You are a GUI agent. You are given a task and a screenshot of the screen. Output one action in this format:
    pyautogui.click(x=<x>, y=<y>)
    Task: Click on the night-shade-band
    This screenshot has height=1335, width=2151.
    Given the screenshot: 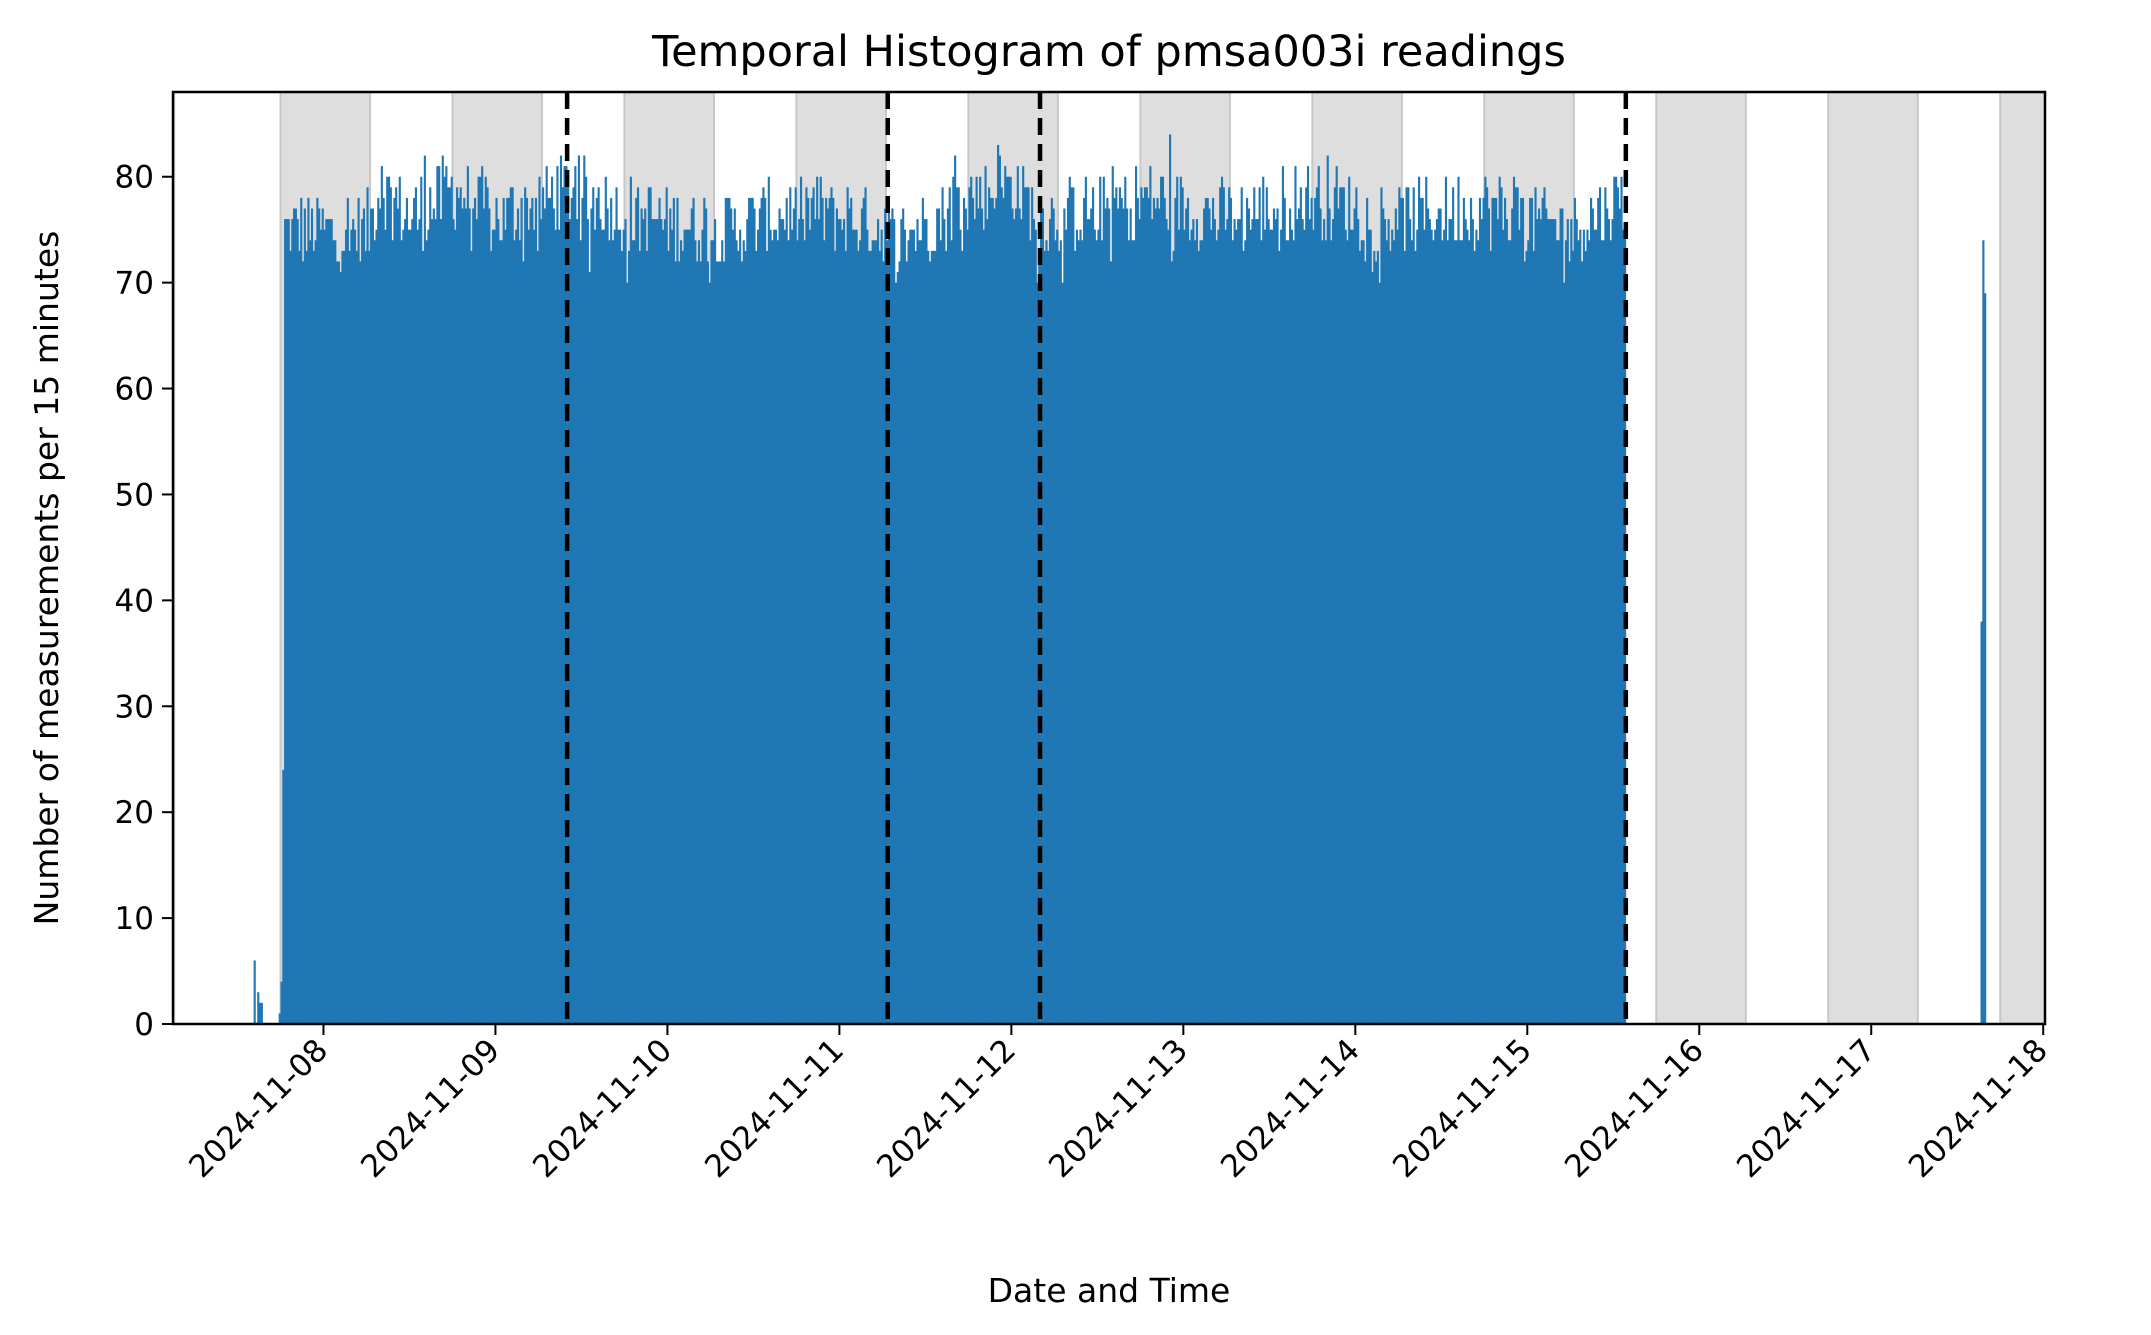 What is the action you would take?
    pyautogui.click(x=1701, y=558)
    